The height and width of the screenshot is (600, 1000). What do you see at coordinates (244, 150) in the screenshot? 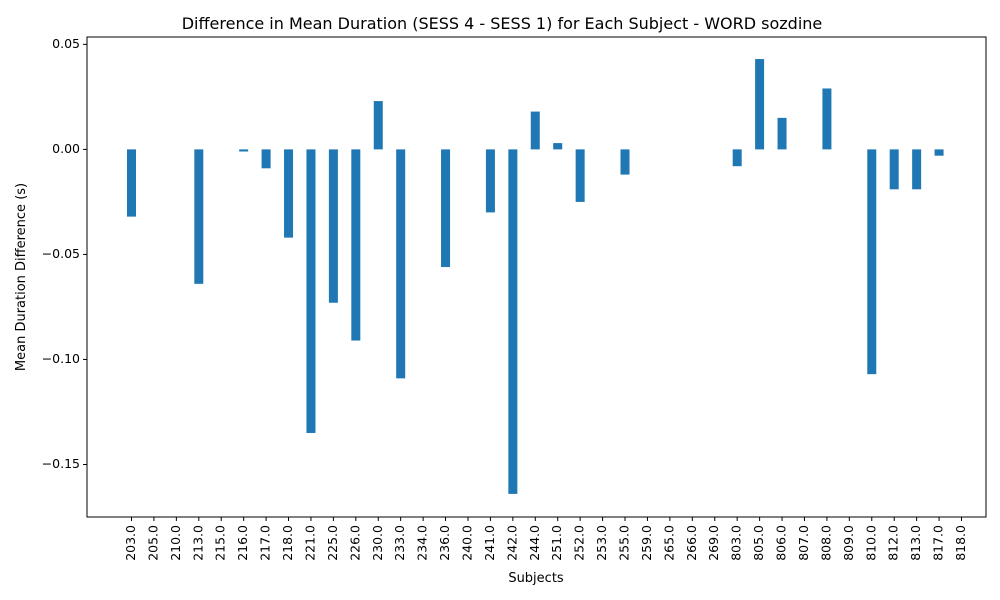
I see `bar-216.0` at bounding box center [244, 150].